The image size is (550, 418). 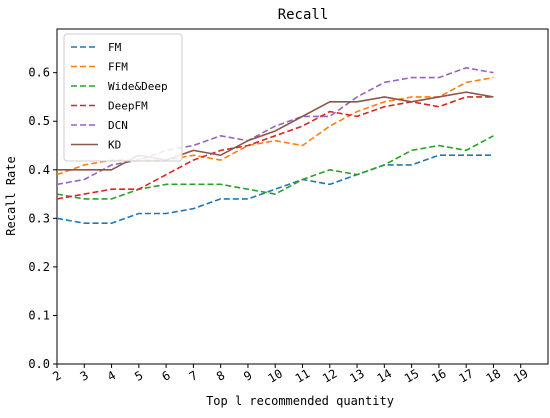 I want to click on x-tick-label: 14, so click(x=385, y=375).